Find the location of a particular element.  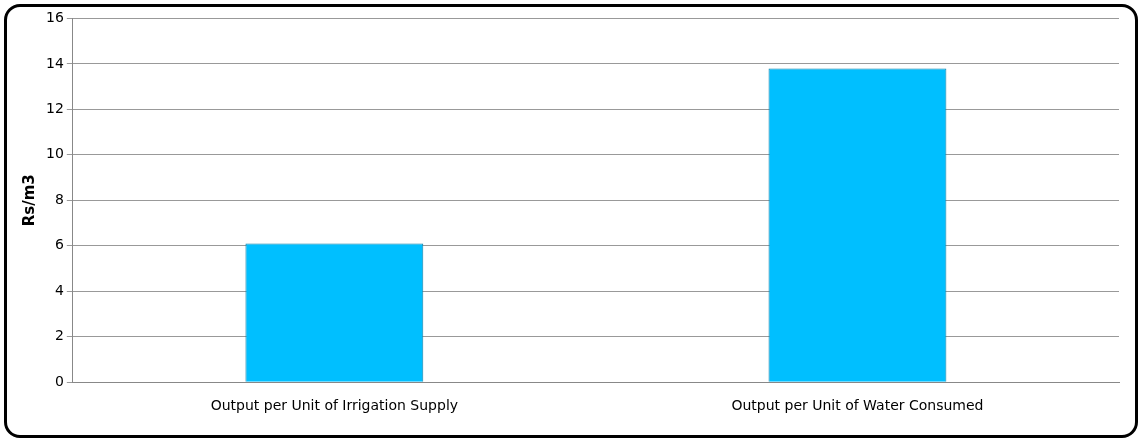

y-axis-title: Rs/m3 is located at coordinates (28, 200).